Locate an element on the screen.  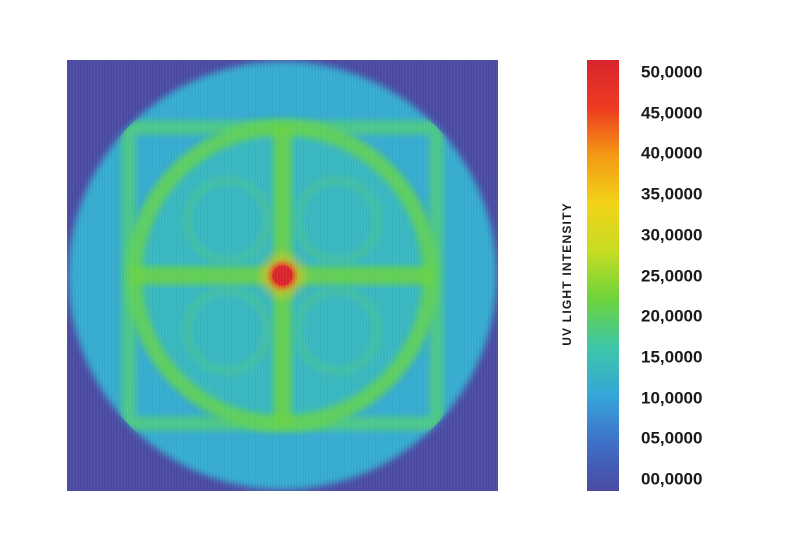
colorbar-tick-label: 20,0000 is located at coordinates (672, 316).